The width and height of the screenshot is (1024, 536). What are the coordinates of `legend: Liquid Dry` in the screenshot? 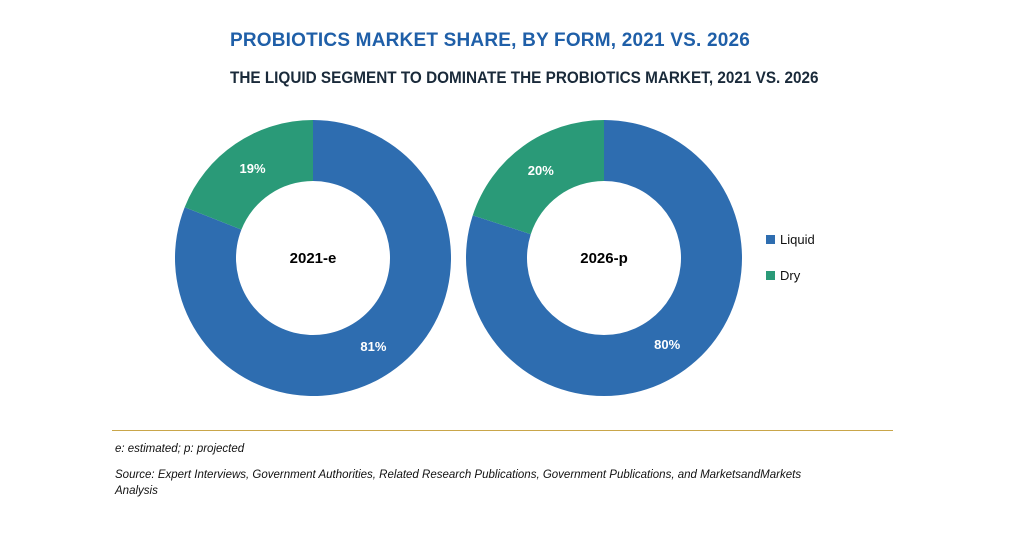 It's located at (790, 266).